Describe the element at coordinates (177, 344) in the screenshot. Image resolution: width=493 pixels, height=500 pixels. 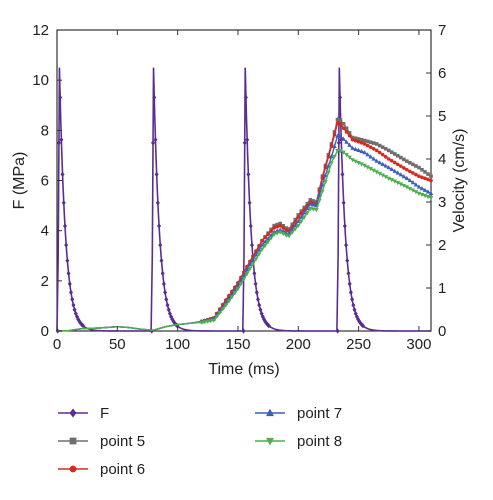
I see `x-tick-label: 100` at that location.